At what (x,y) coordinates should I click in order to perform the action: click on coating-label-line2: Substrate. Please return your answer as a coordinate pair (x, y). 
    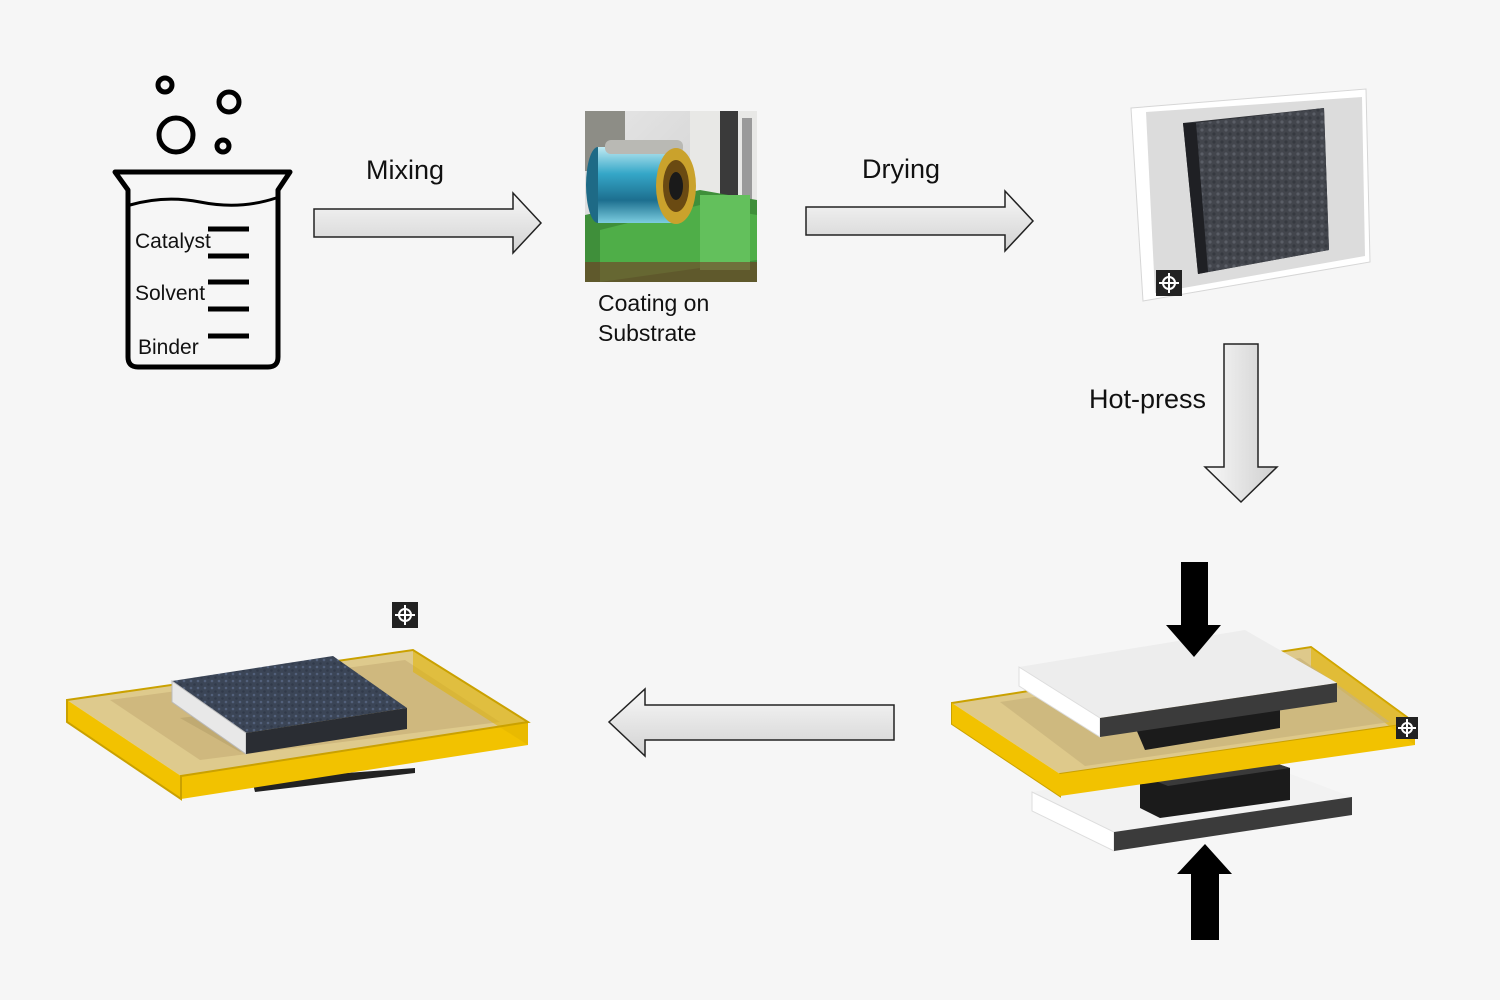
    Looking at the image, I should click on (647, 333).